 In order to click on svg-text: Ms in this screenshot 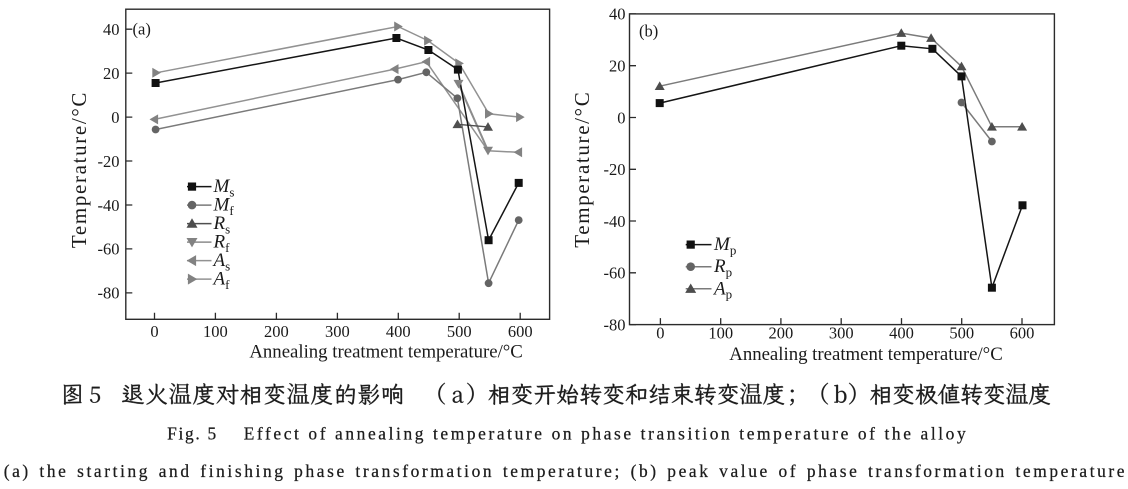, I will do `click(224, 187)`.